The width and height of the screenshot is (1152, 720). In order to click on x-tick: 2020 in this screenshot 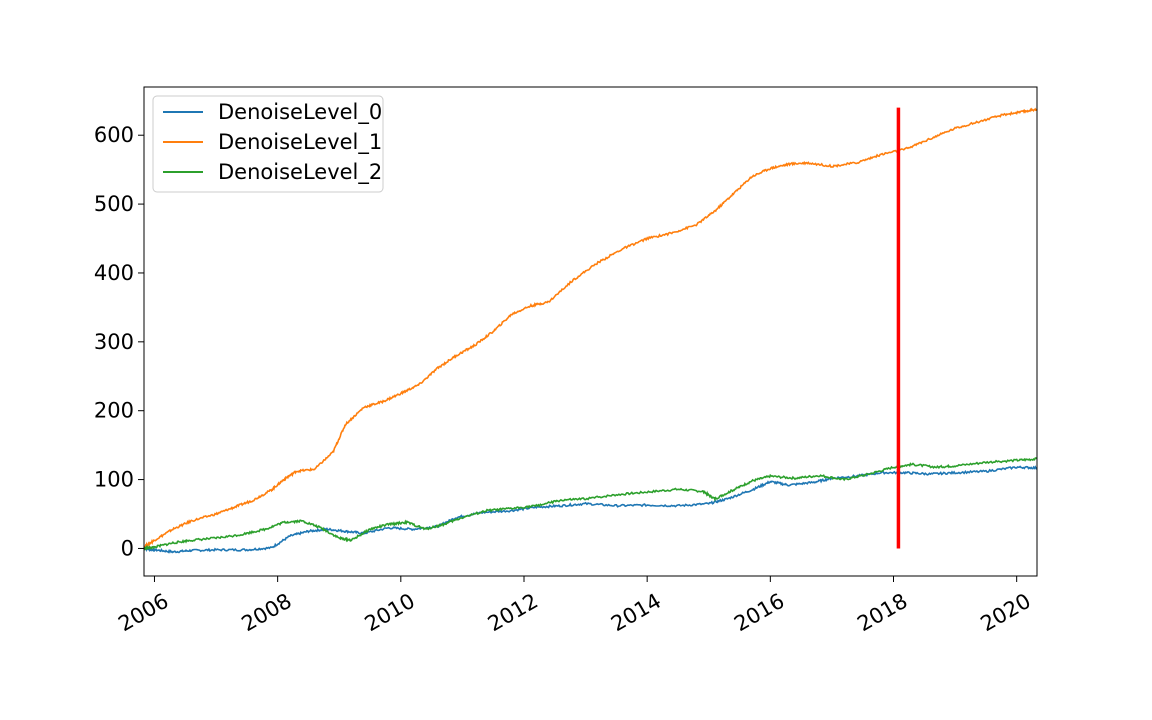, I will do `click(1005, 606)`.